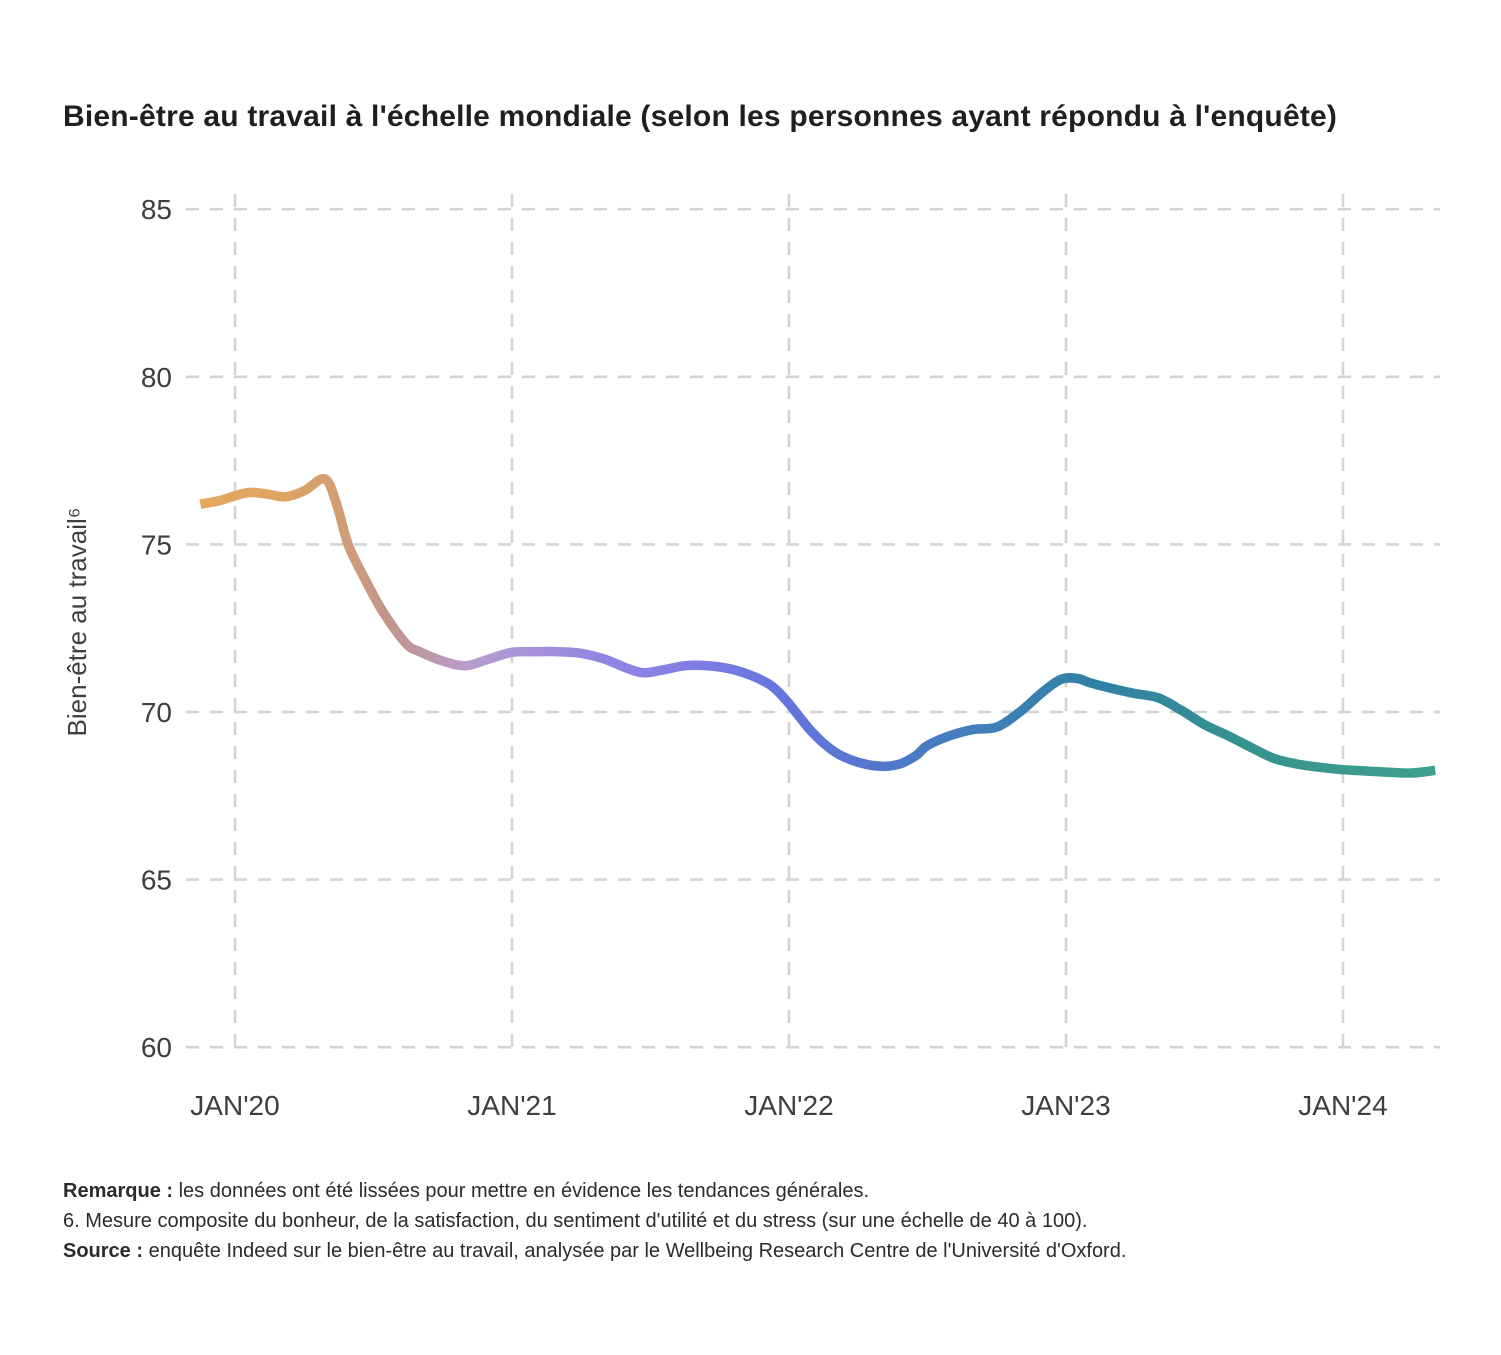 The image size is (1501, 1355). Describe the element at coordinates (511, 1105) in the screenshot. I see `x-tick-label-JAN'21: JAN'21` at that location.